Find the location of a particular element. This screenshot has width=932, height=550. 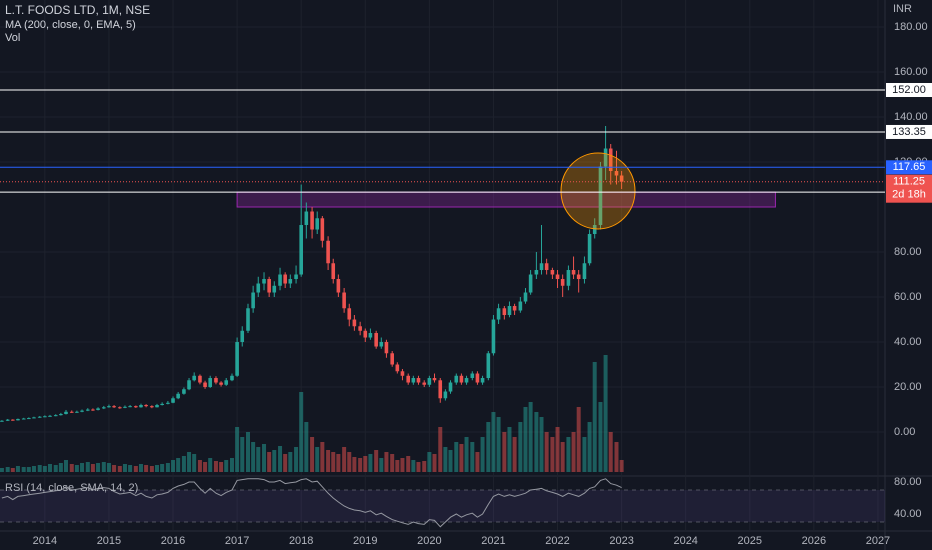

x-tick-label: 2016 is located at coordinates (173, 541).